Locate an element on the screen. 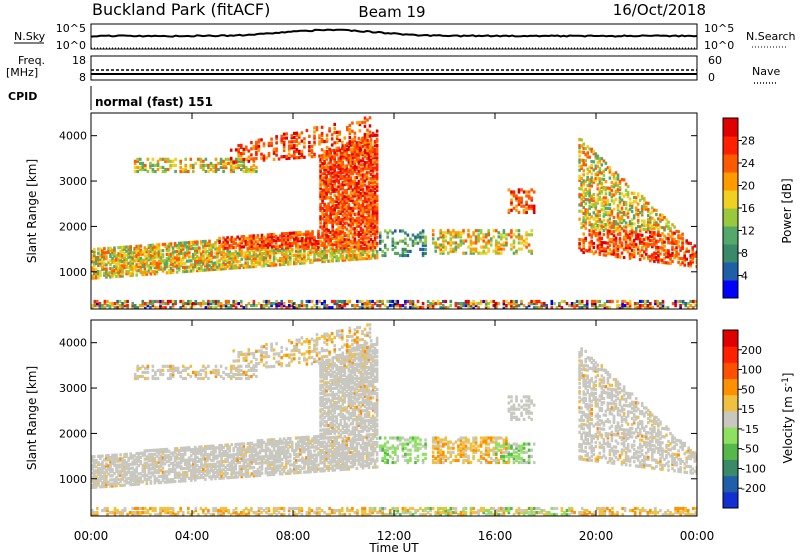  nave-tick-bottom: 0 is located at coordinates (711, 77).